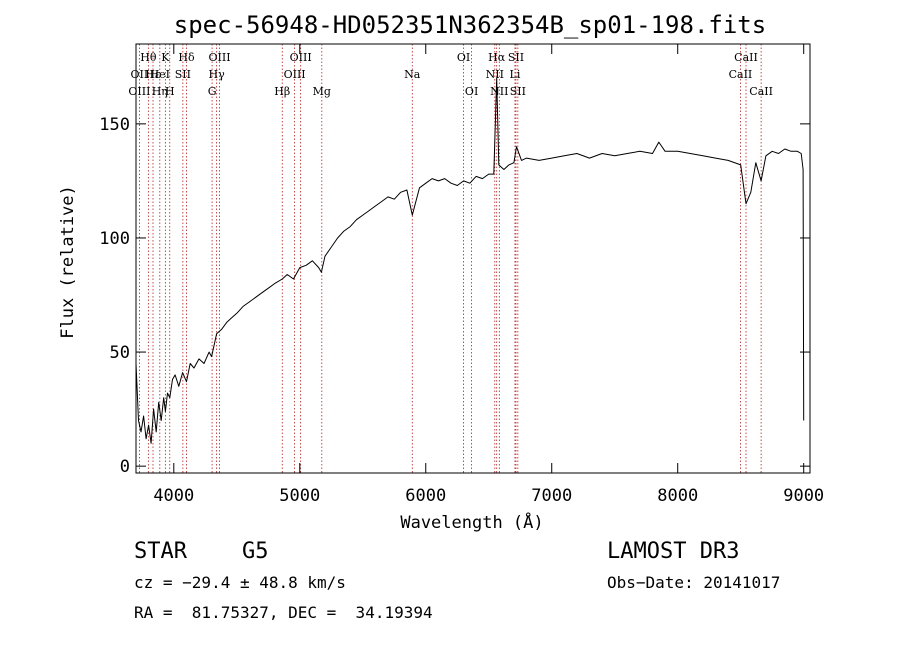 The height and width of the screenshot is (649, 900). What do you see at coordinates (322, 91) in the screenshot?
I see `line-marker-label: Mg` at bounding box center [322, 91].